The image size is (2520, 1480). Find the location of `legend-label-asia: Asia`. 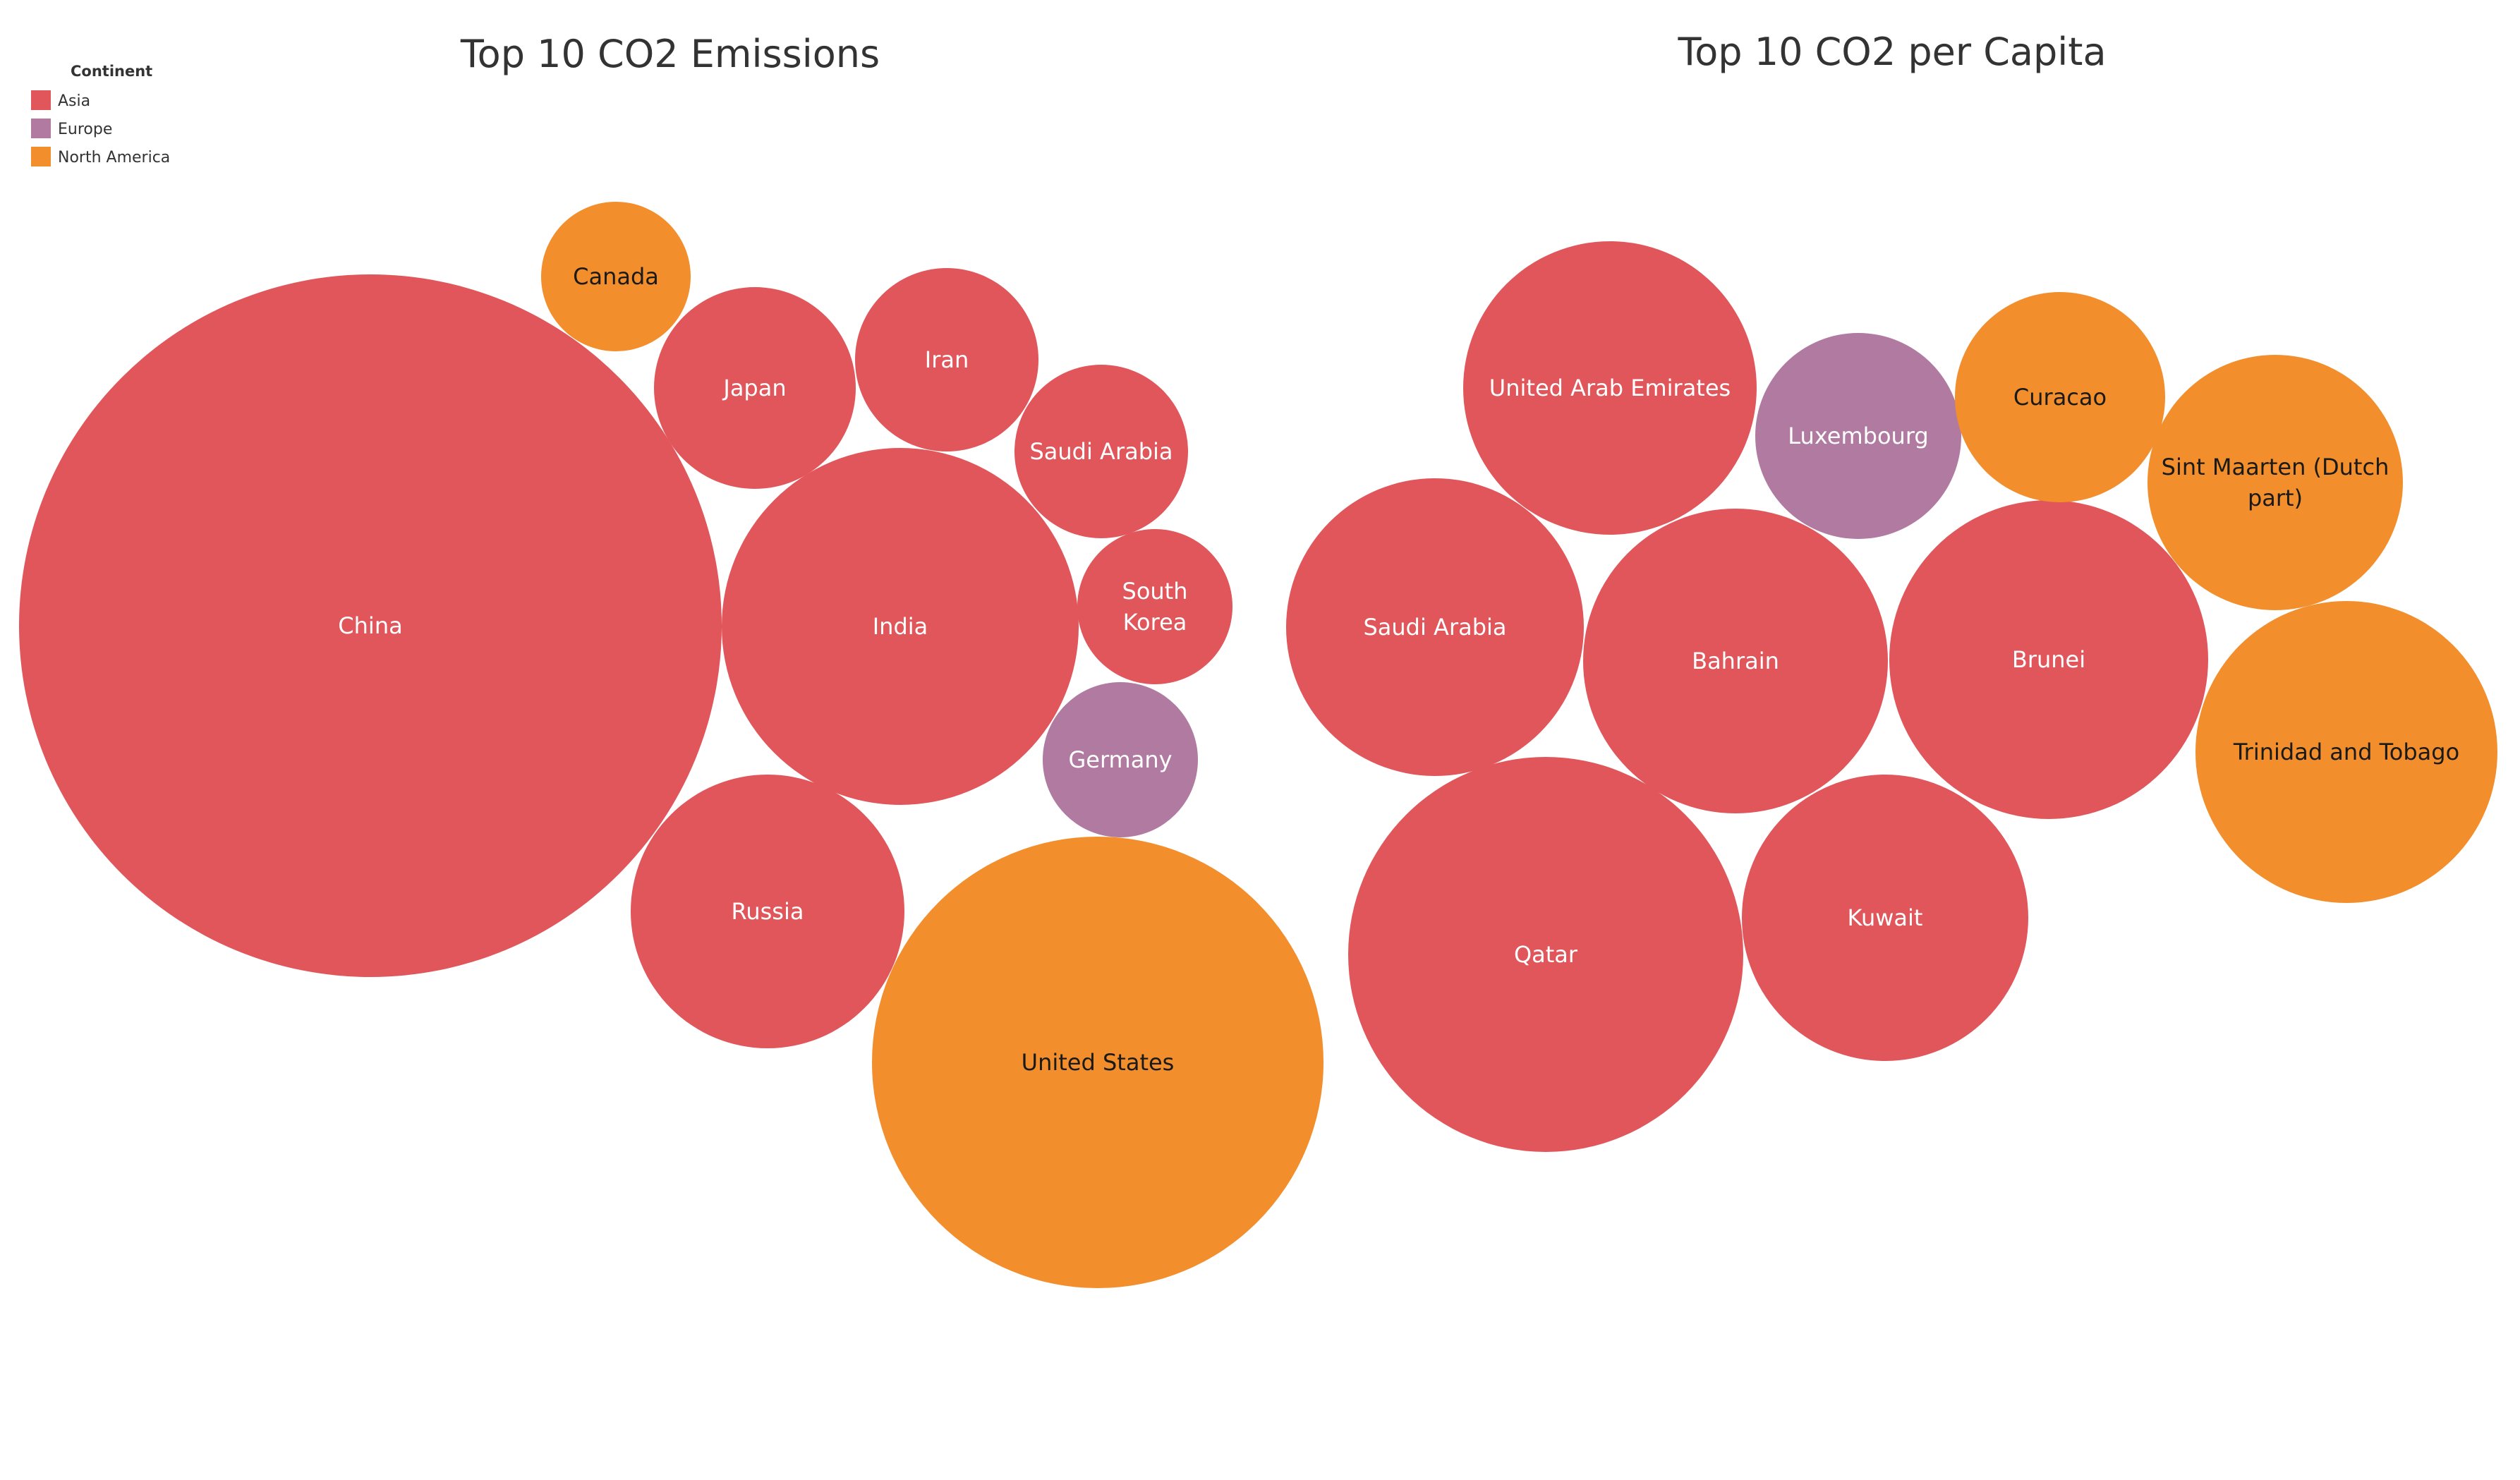

legend-label-asia: Asia is located at coordinates (74, 101).